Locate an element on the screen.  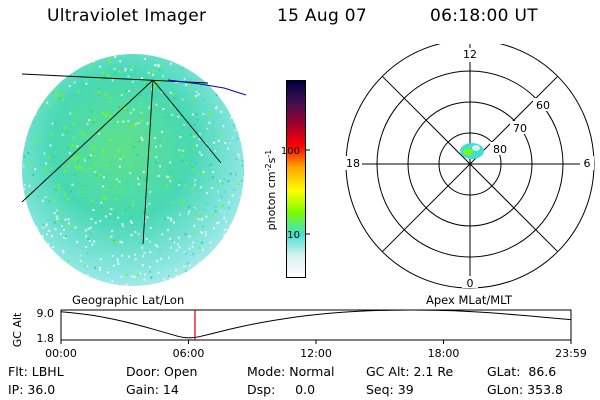
colorbar-unit-label: photon cm-2s-1 is located at coordinates (271, 190).